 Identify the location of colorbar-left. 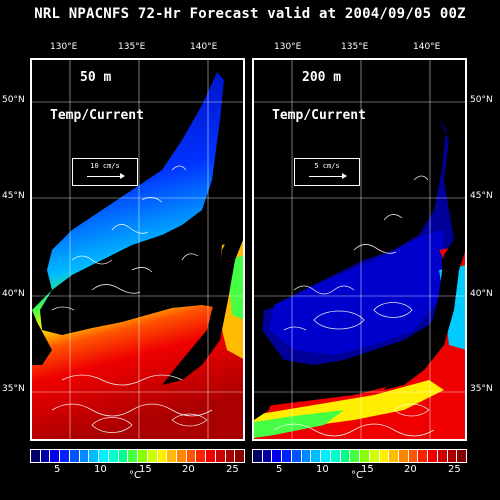
(137, 456).